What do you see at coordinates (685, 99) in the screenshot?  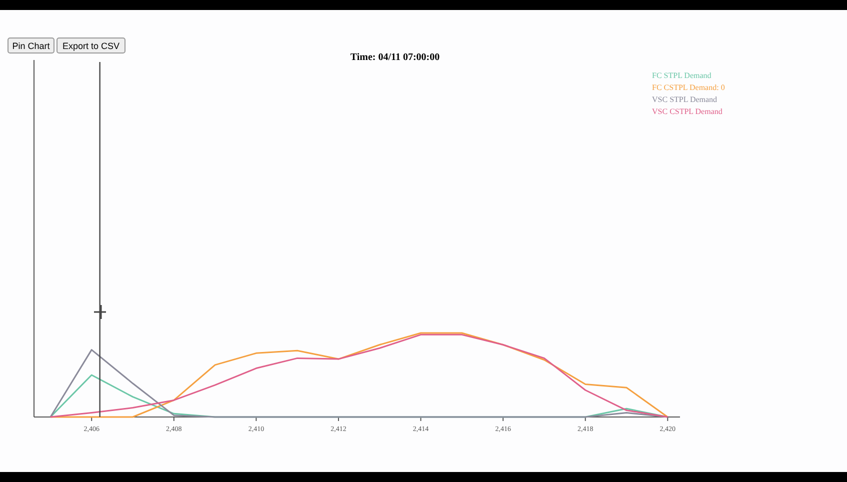 I see `text: VSC STPL Demand` at bounding box center [685, 99].